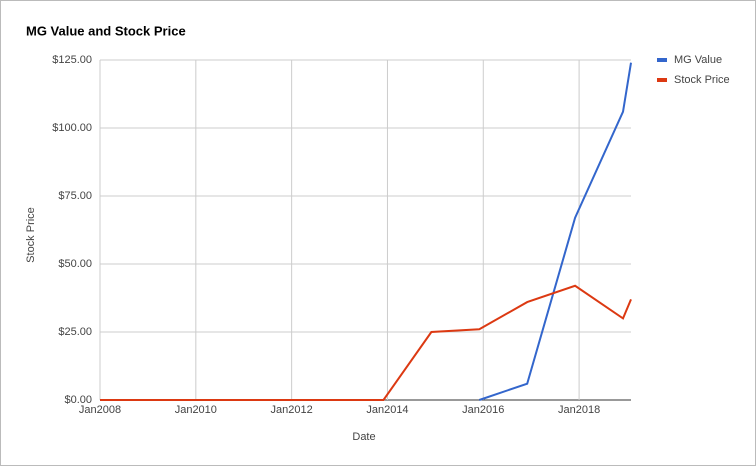 The image size is (756, 471). Describe the element at coordinates (483, 410) in the screenshot. I see `x-tick-label: Jan2016` at that location.